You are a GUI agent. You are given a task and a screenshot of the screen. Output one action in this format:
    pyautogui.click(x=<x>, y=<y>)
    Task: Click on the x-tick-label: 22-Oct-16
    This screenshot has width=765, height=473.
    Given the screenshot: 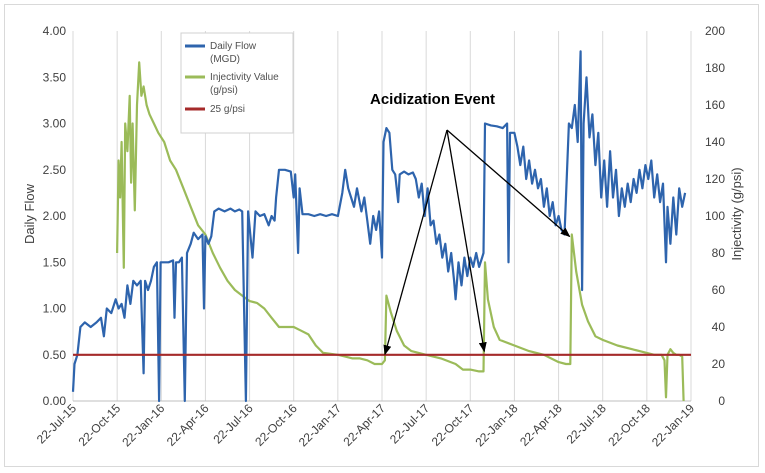 What is the action you would take?
    pyautogui.click(x=276, y=425)
    